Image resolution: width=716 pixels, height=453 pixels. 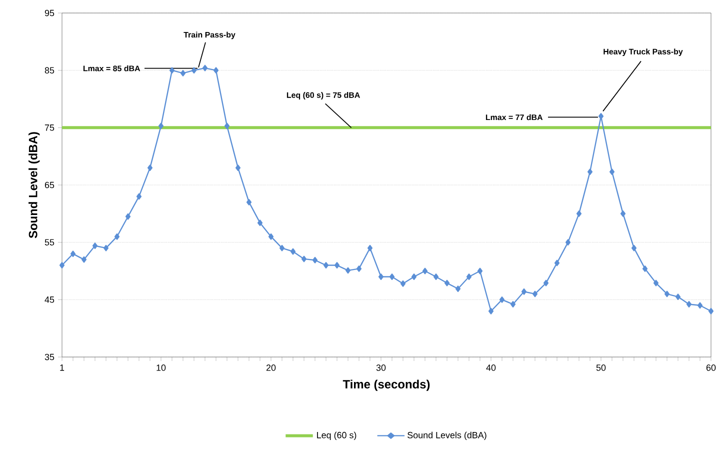 I want to click on y-tick-label: 55, so click(x=49, y=242).